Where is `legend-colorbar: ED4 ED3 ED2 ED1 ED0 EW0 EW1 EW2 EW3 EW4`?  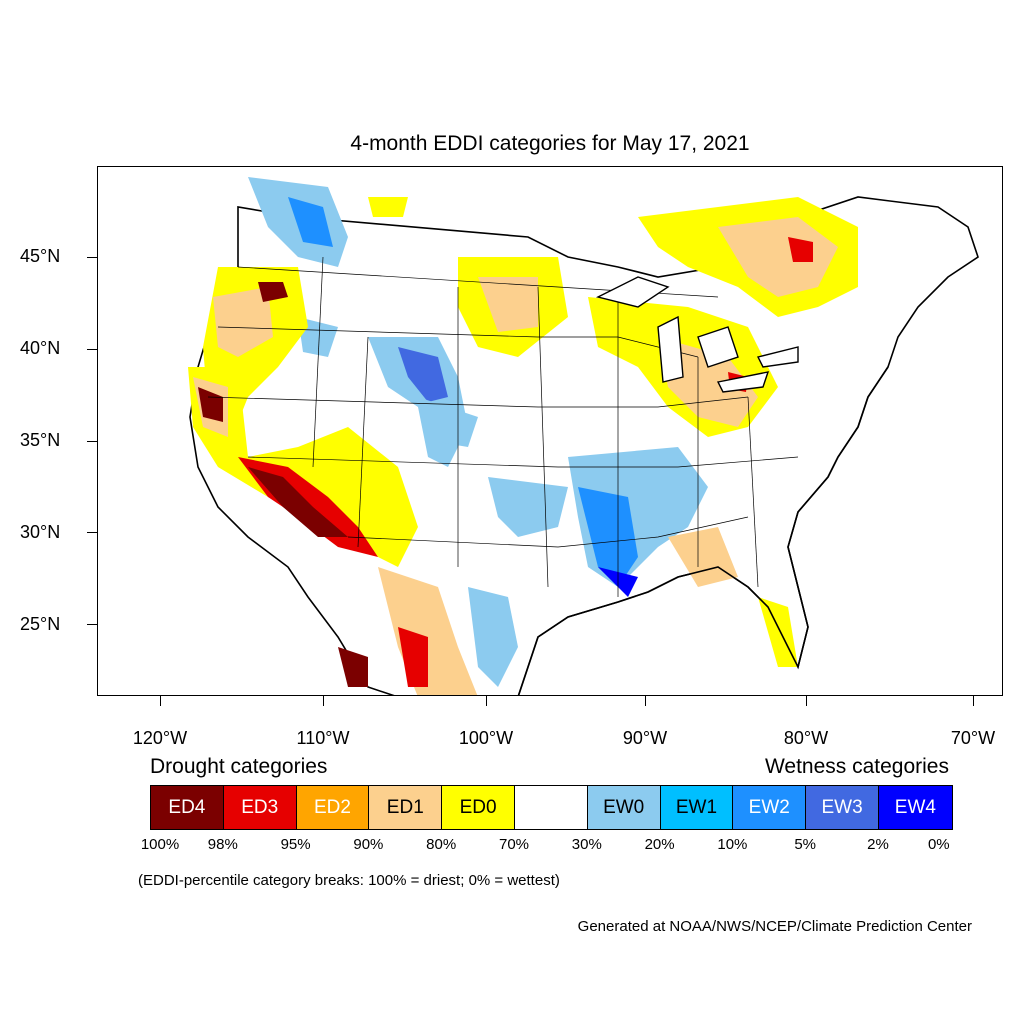
legend-colorbar: ED4 ED3 ED2 ED1 ED0 EW0 EW1 EW2 EW3 EW4 is located at coordinates (551, 807).